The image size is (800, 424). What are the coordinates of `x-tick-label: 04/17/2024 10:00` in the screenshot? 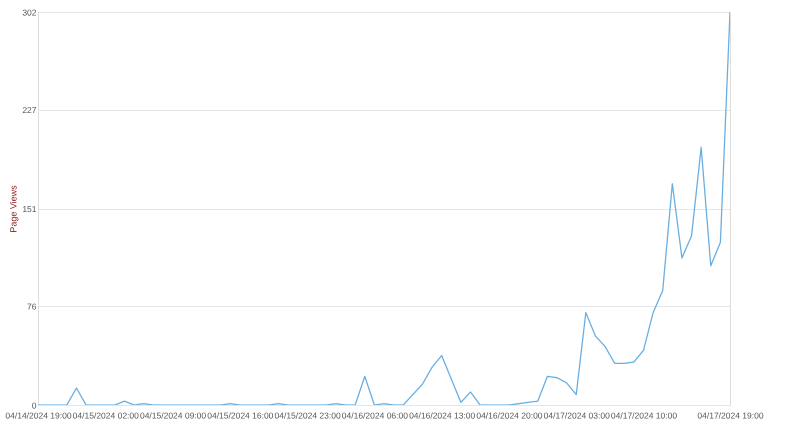 It's located at (644, 415).